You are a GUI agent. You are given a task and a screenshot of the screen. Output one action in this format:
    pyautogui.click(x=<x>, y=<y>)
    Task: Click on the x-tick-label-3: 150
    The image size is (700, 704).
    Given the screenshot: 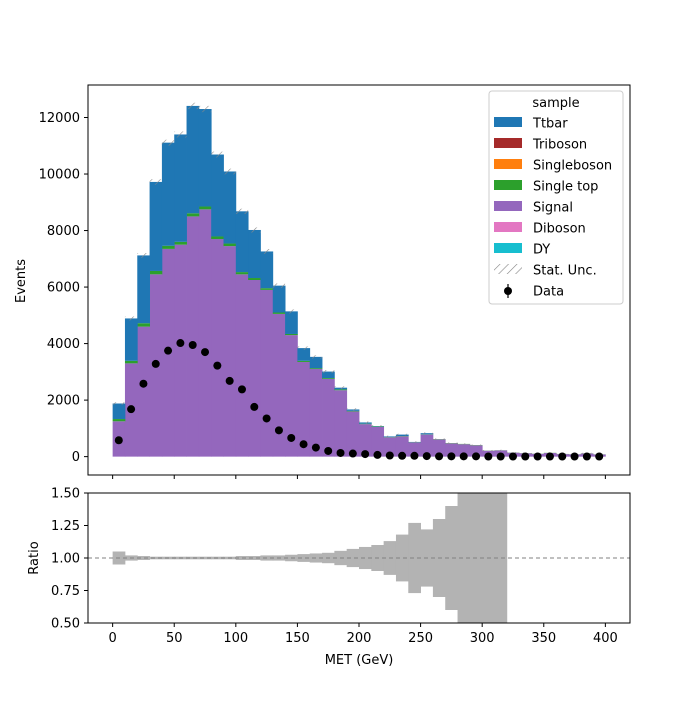 What is the action you would take?
    pyautogui.click(x=297, y=638)
    